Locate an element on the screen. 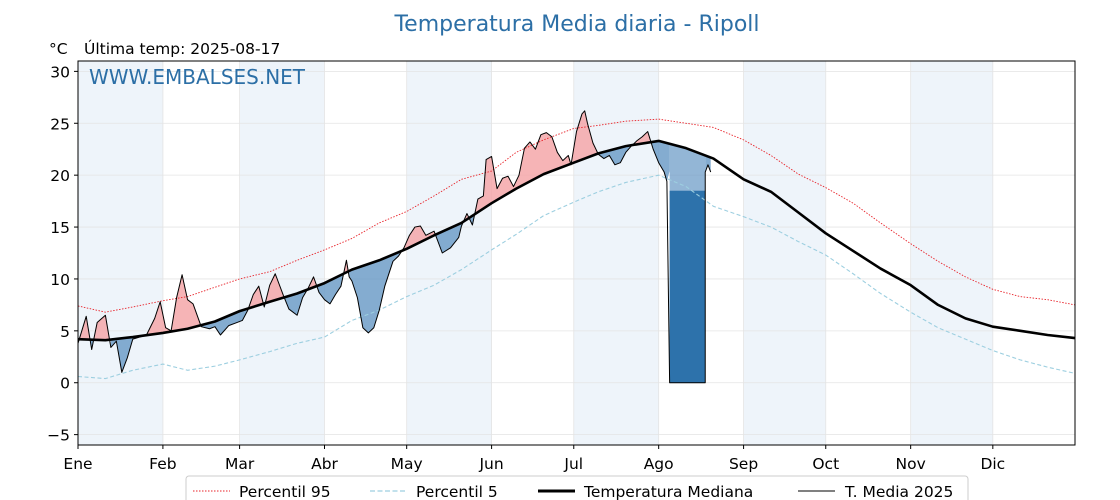 Image resolution: width=1120 pixels, height=500 pixels. x-tick-label: Dic is located at coordinates (992, 464).